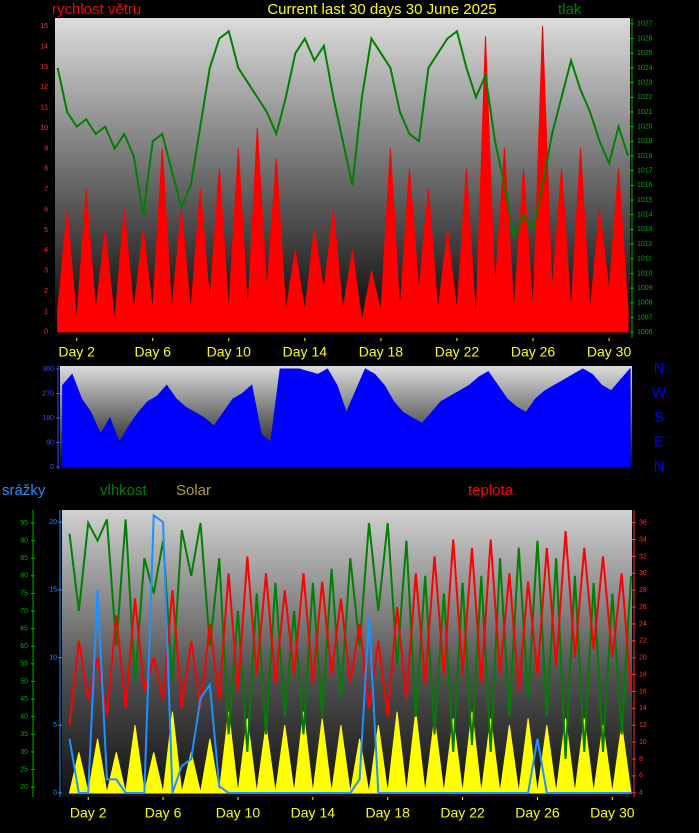 The image size is (699, 833). I want to click on y2-tick-label: 24, so click(643, 624).